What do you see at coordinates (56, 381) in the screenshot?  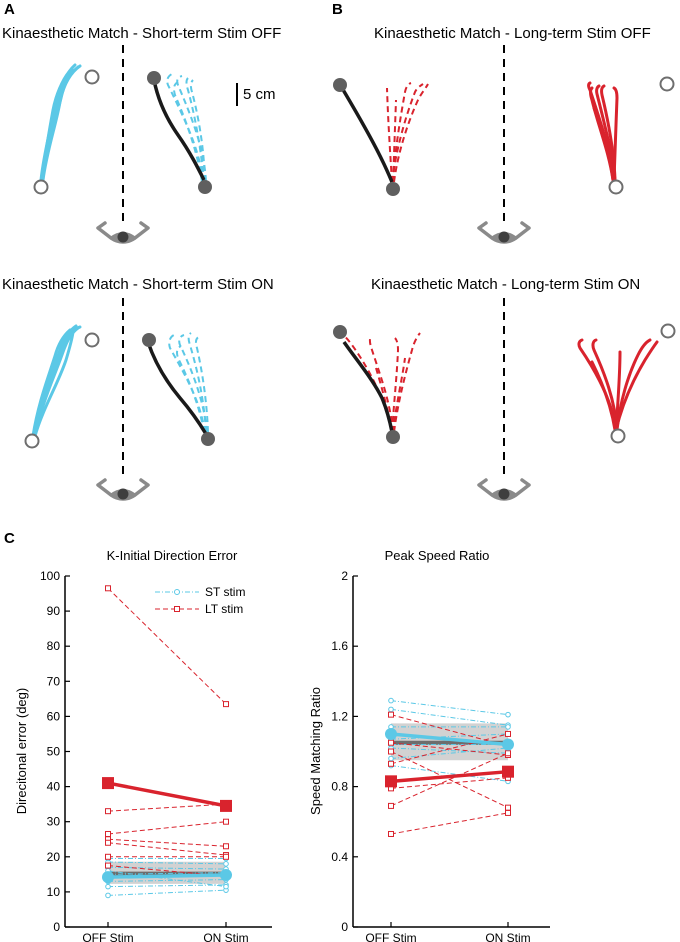 I see `trajectory-group-cyan-left` at bounding box center [56, 381].